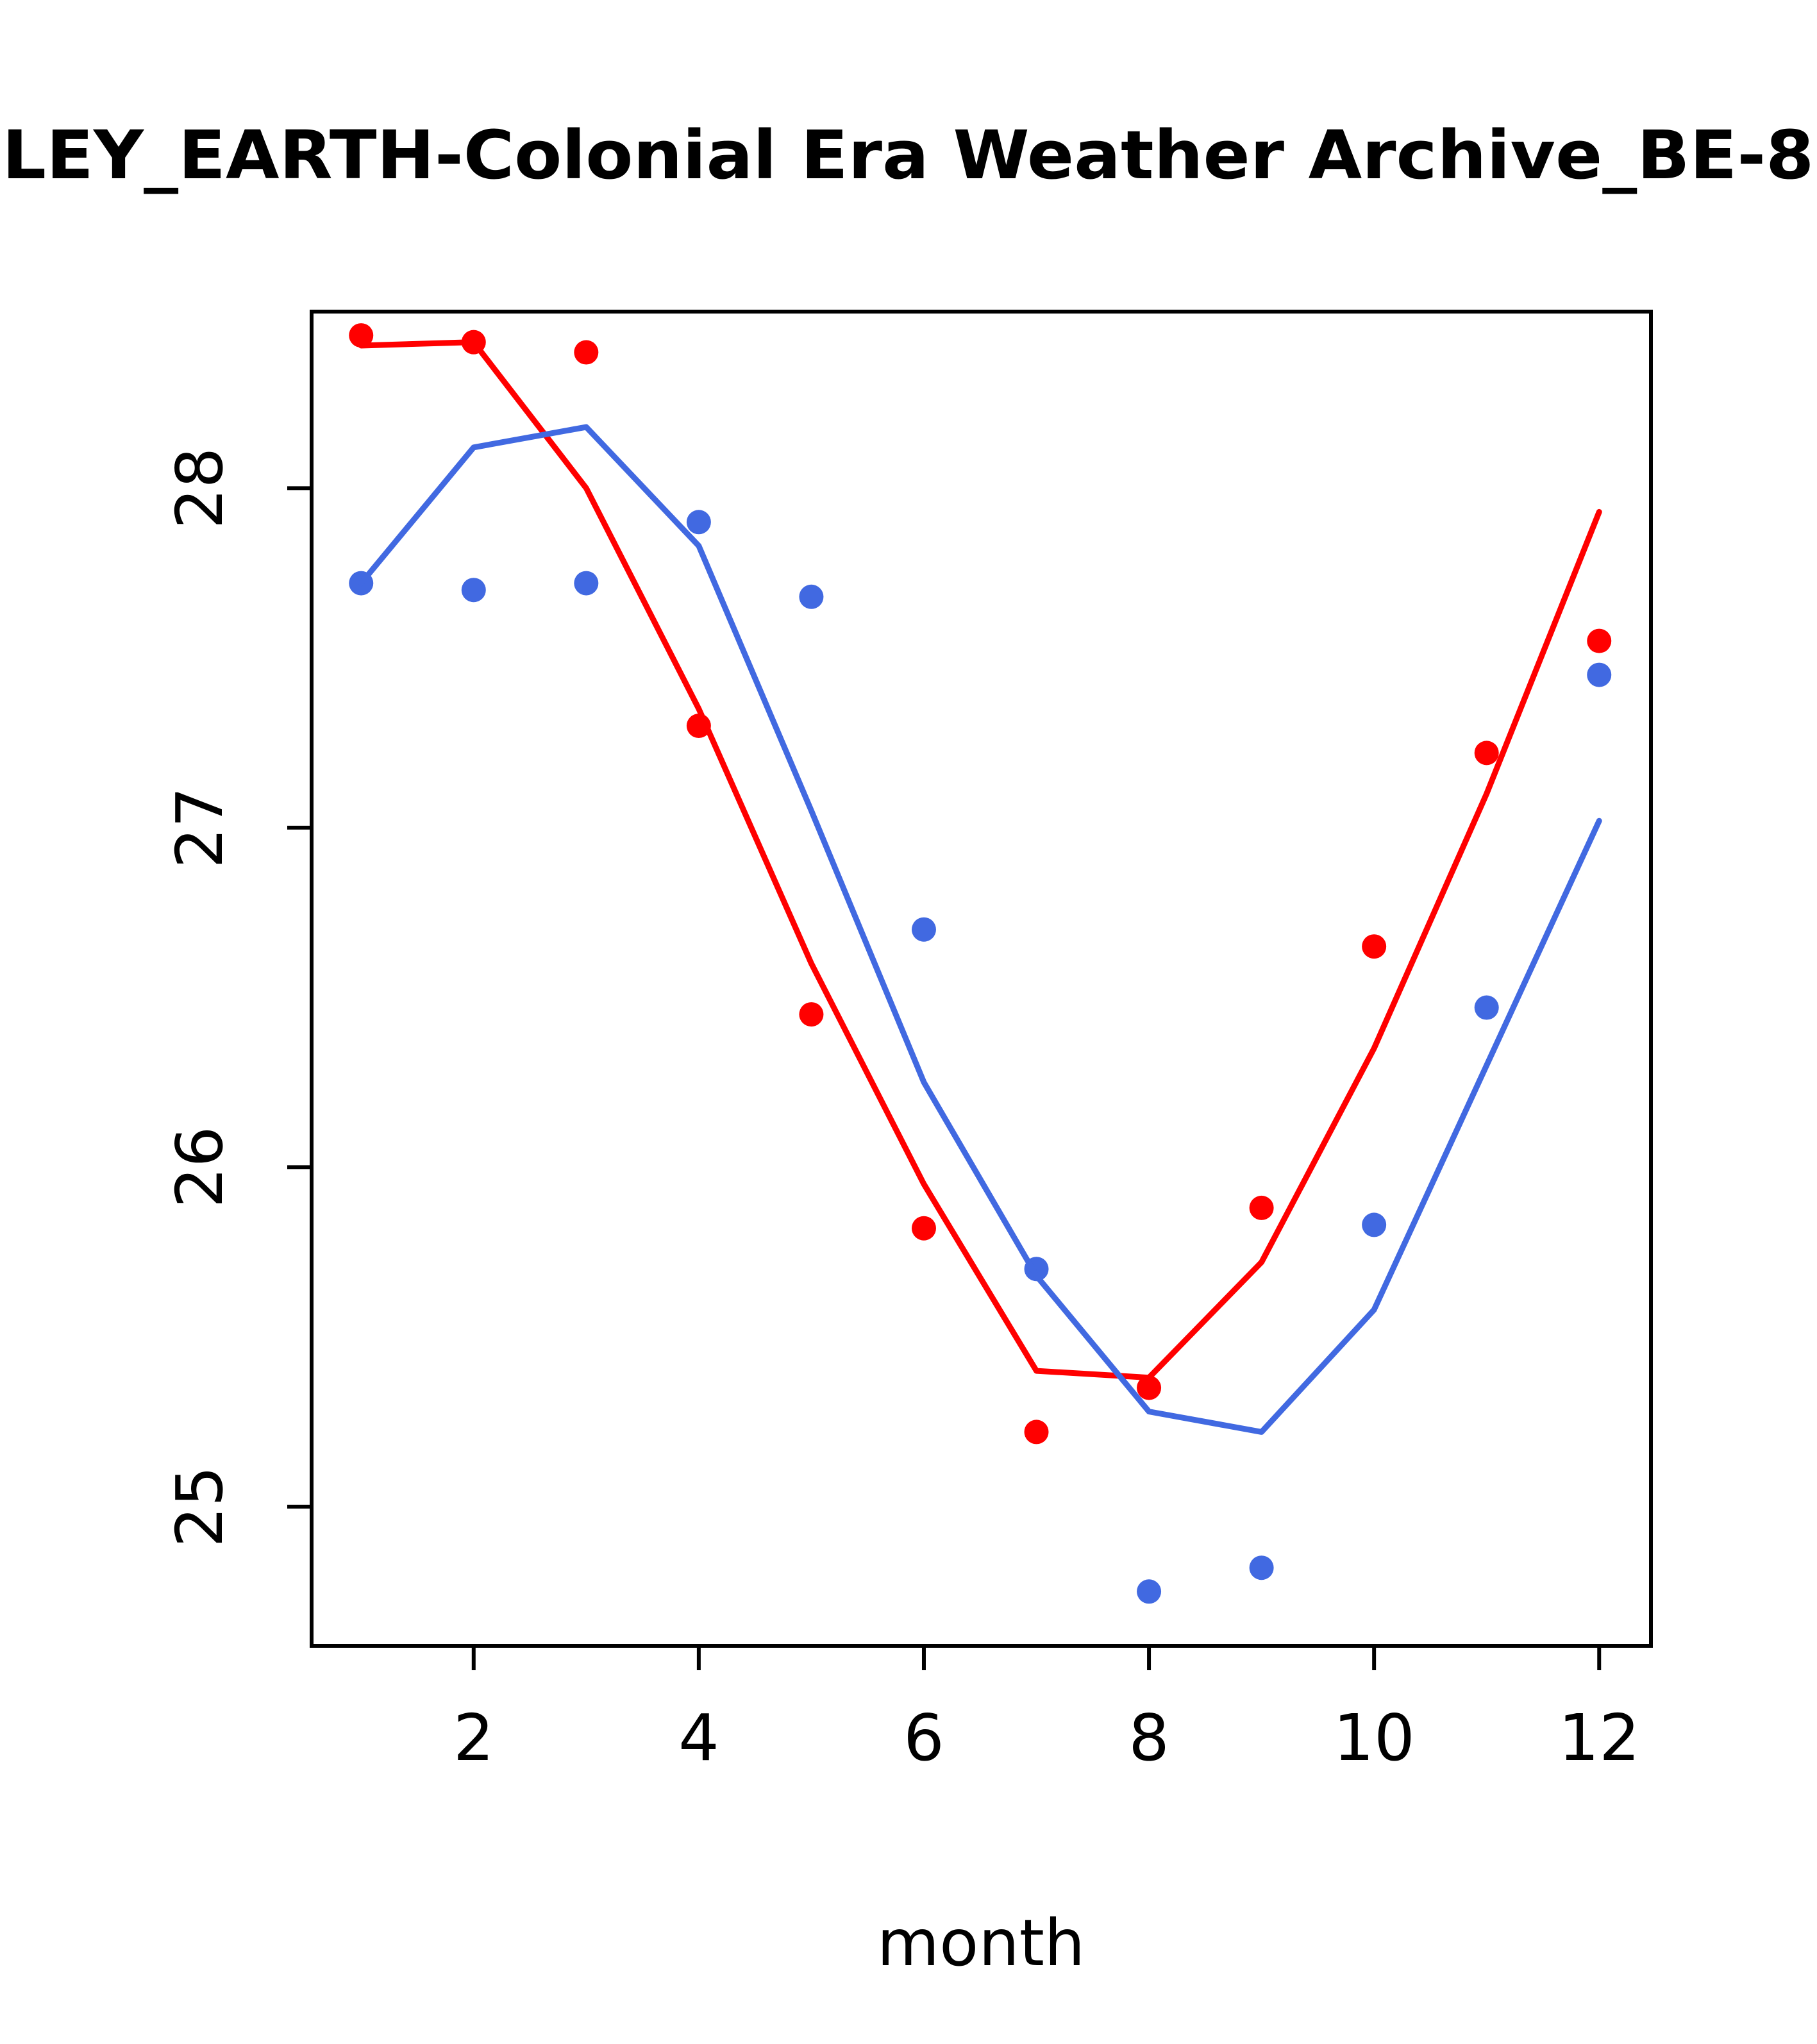 The height and width of the screenshot is (2044, 1817). I want to click on x-axis-tick-label: 2, so click(474, 1738).